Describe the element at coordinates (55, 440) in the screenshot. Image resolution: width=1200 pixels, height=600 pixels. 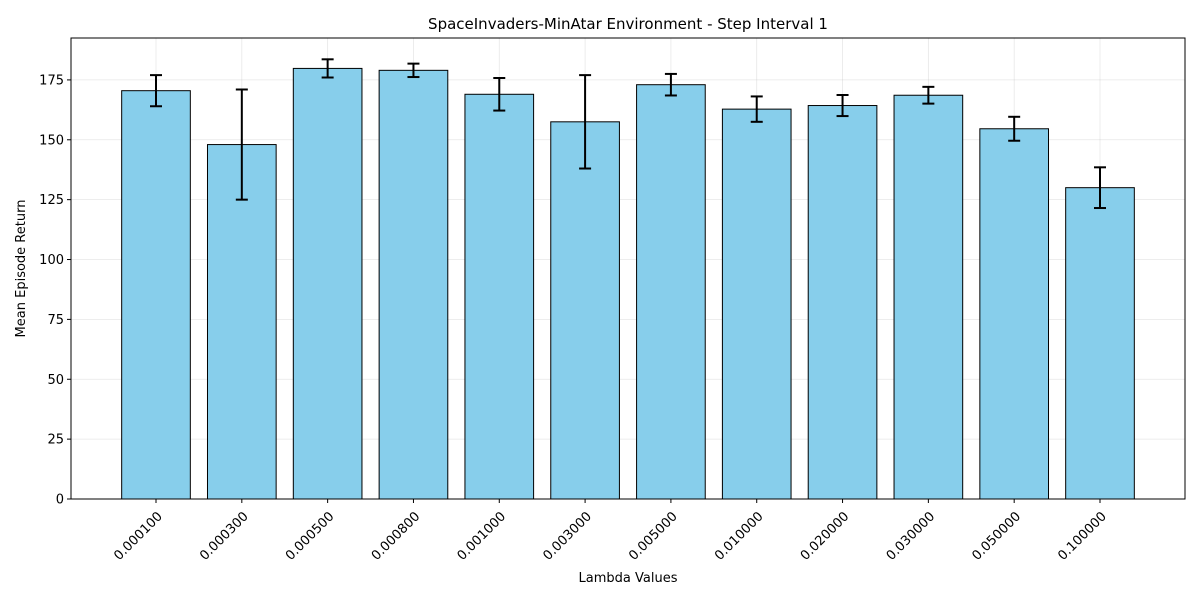
I see `y-tick-label: 25` at that location.